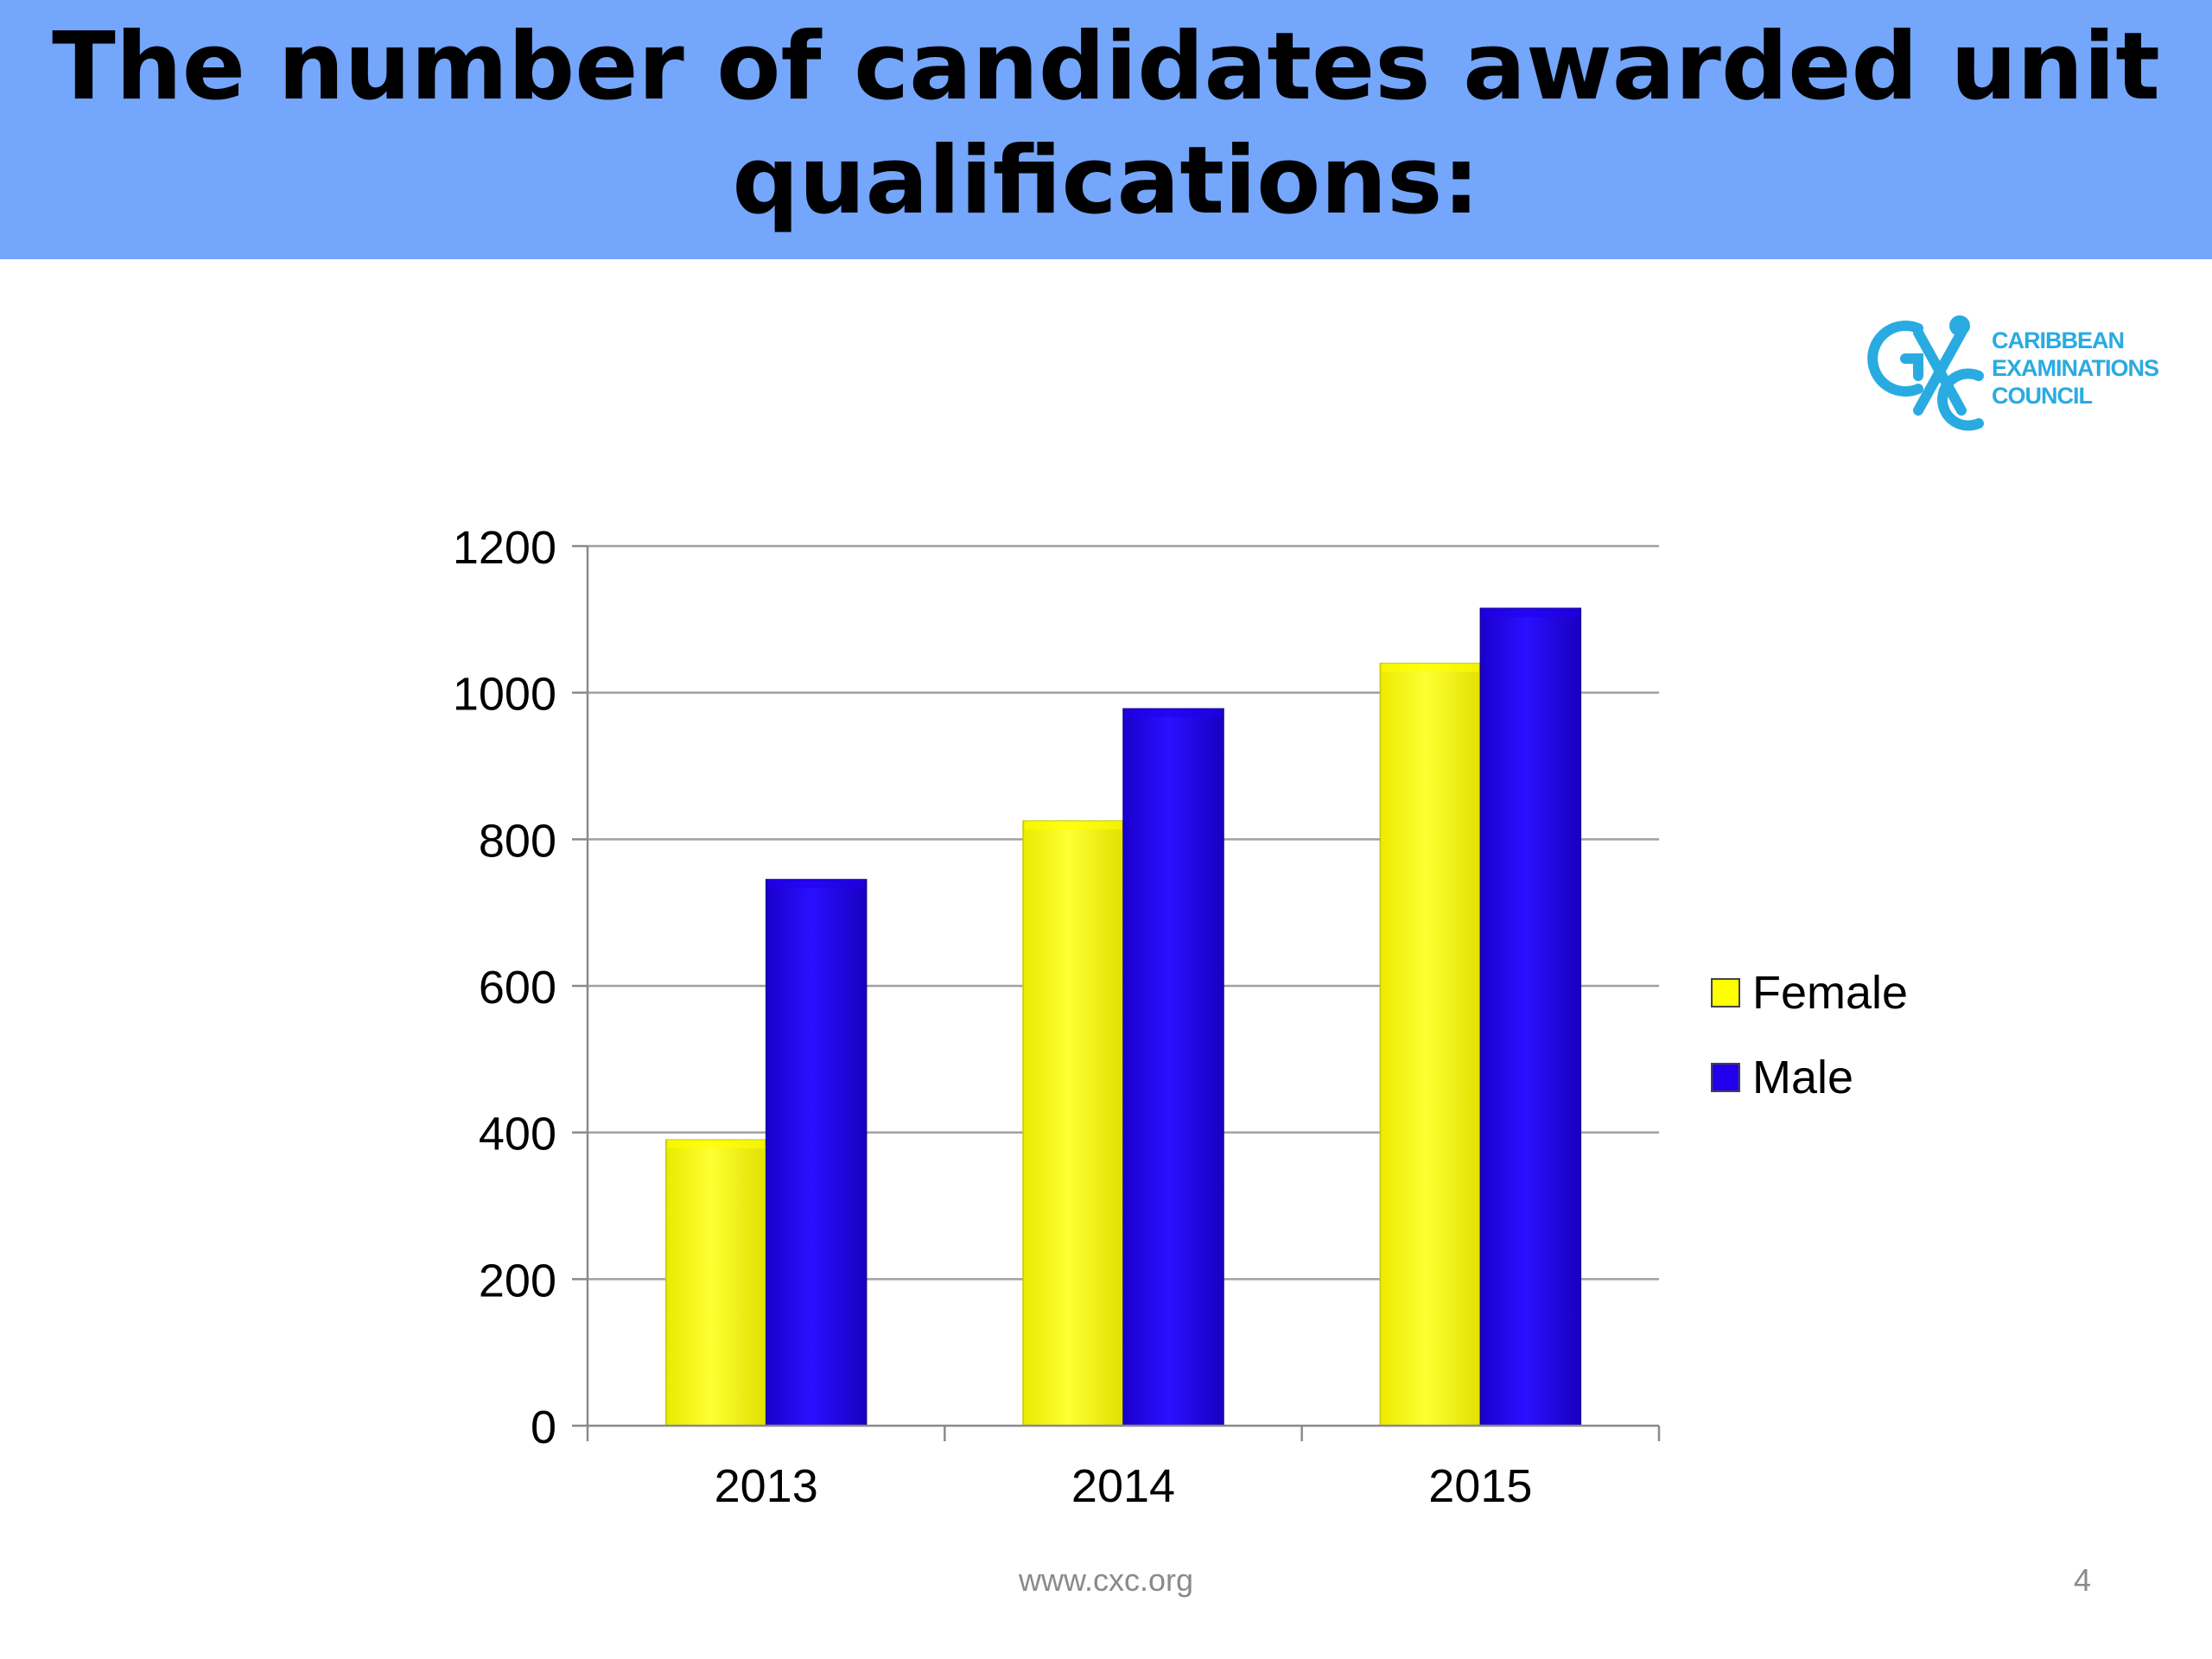 The width and height of the screenshot is (2212, 1659). Describe the element at coordinates (1106, 1580) in the screenshot. I see `footer-url: www.cxc.org` at that location.